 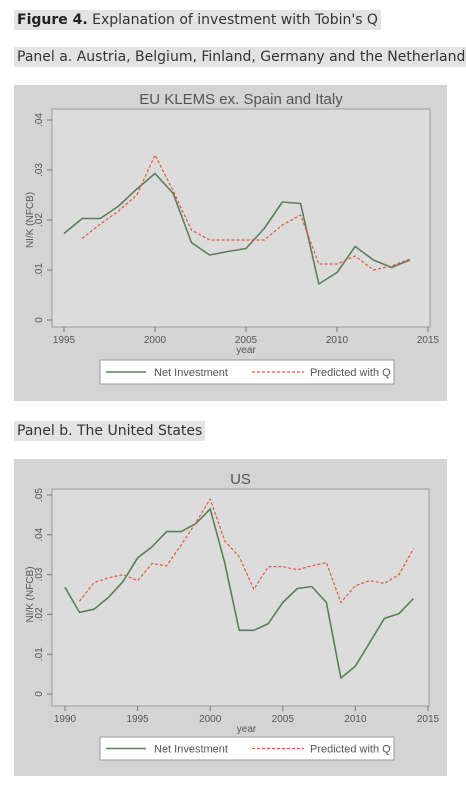 I want to click on figure-label: Figure 4., so click(x=52, y=20).